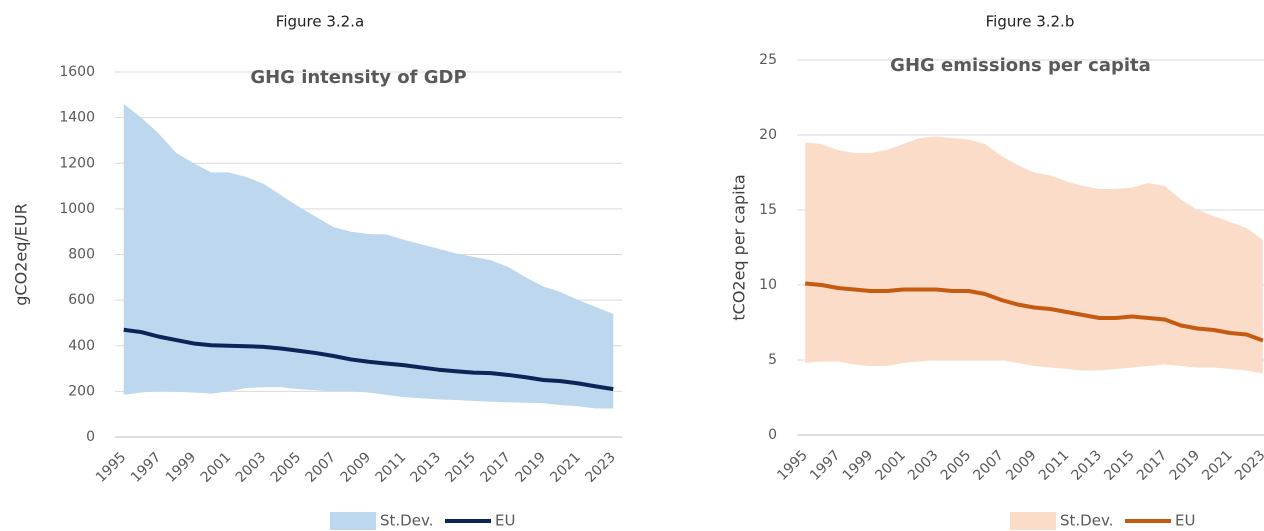  What do you see at coordinates (77, 118) in the screenshot?
I see `y-tick-label: 1400` at bounding box center [77, 118].